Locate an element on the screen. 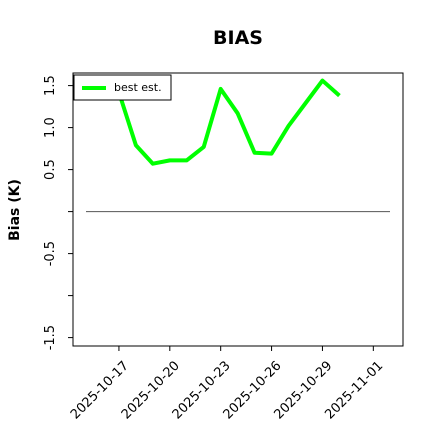 This screenshot has width=440, height=444. y-tick-label: -1.5 is located at coordinates (50, 337).